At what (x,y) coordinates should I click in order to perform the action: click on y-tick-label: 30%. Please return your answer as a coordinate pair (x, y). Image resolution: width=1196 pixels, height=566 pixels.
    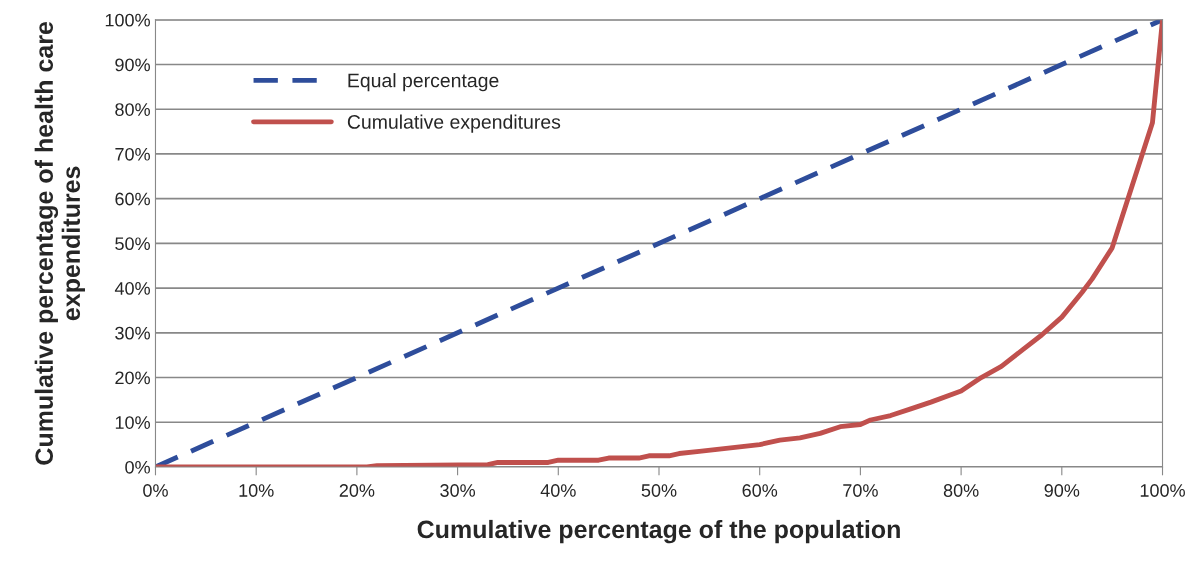
    Looking at the image, I should click on (132, 333).